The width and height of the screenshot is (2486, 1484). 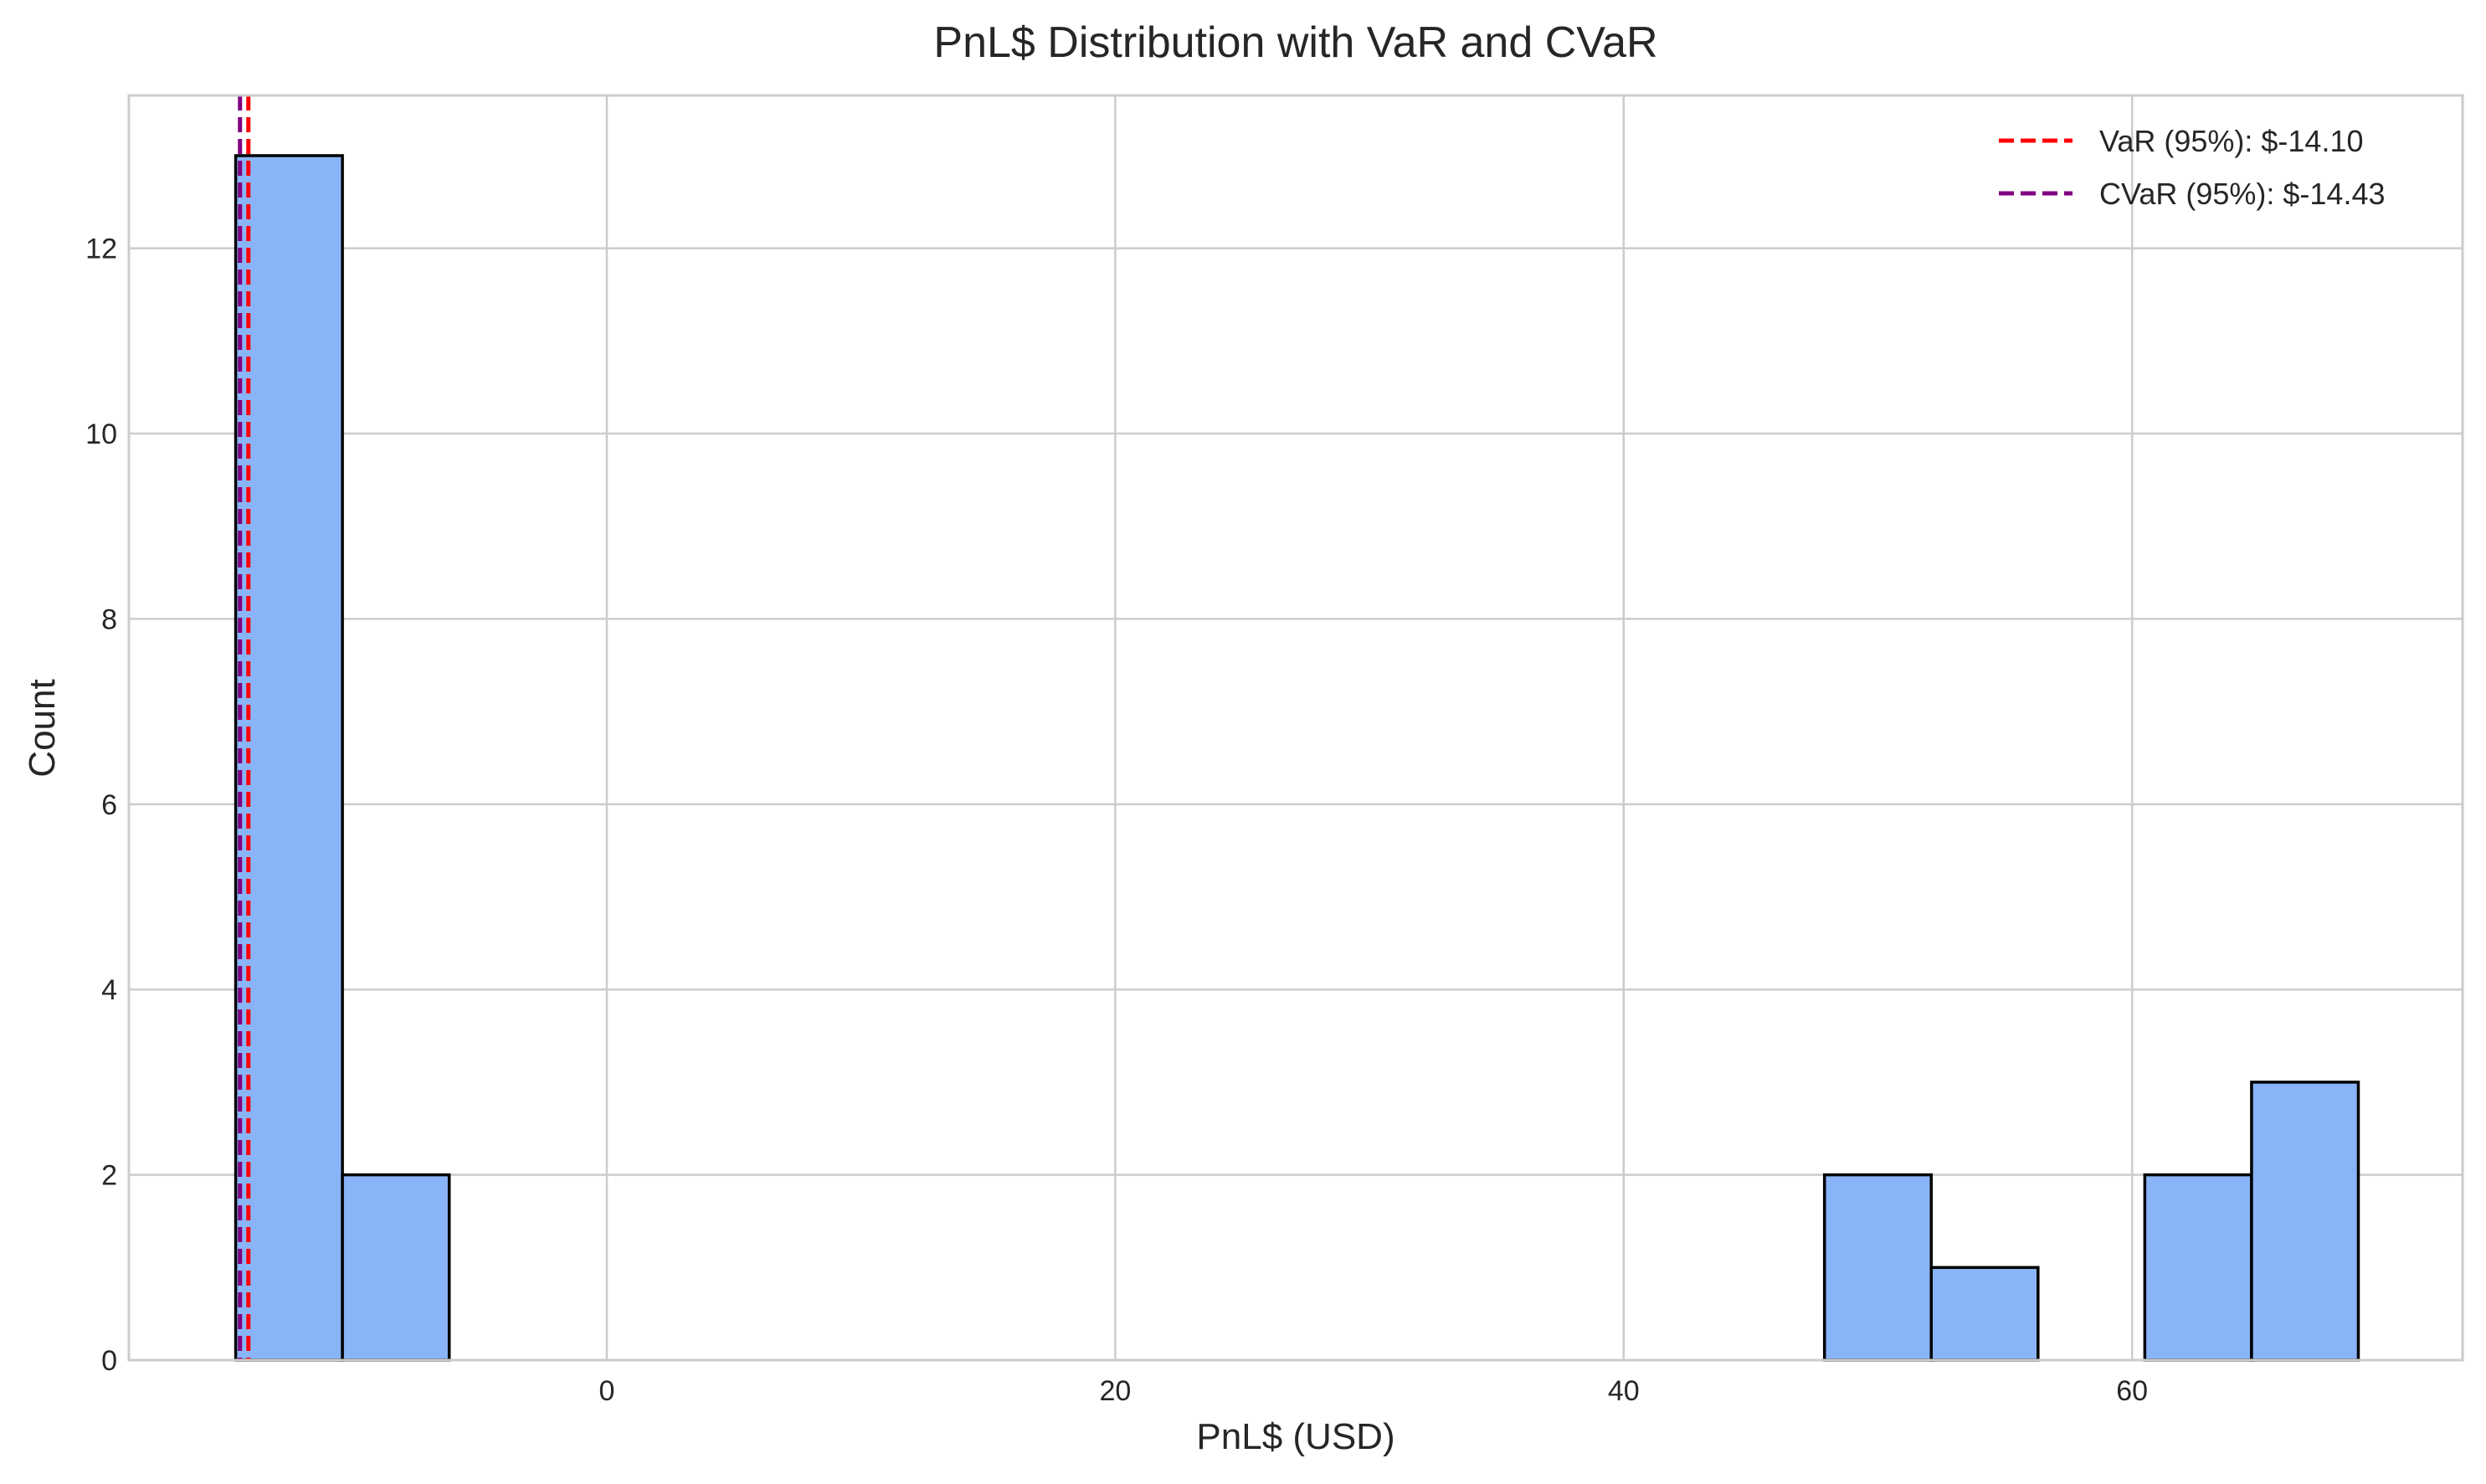 What do you see at coordinates (1295, 1437) in the screenshot?
I see `x-axis-label: PnL$ (USD)` at bounding box center [1295, 1437].